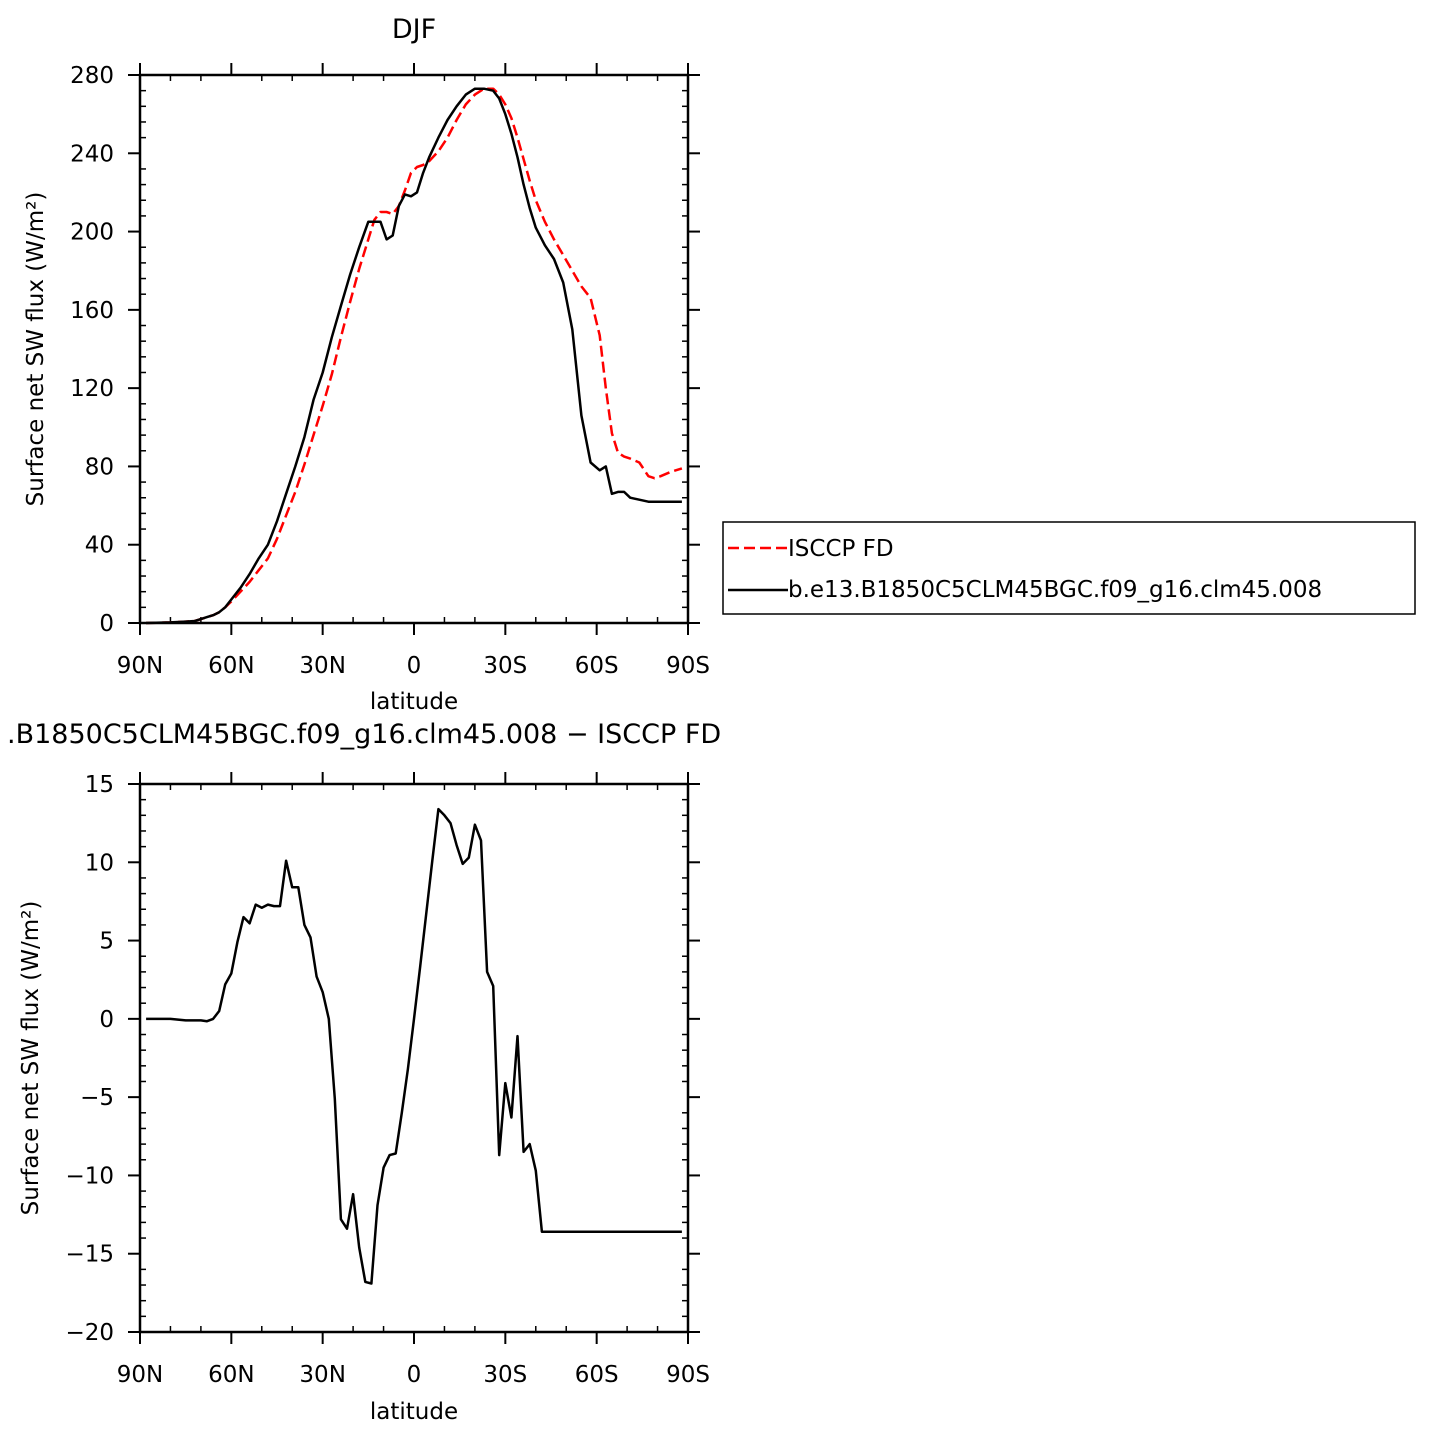  What do you see at coordinates (414, 29) in the screenshot?
I see `top-chart-title: DJF` at bounding box center [414, 29].